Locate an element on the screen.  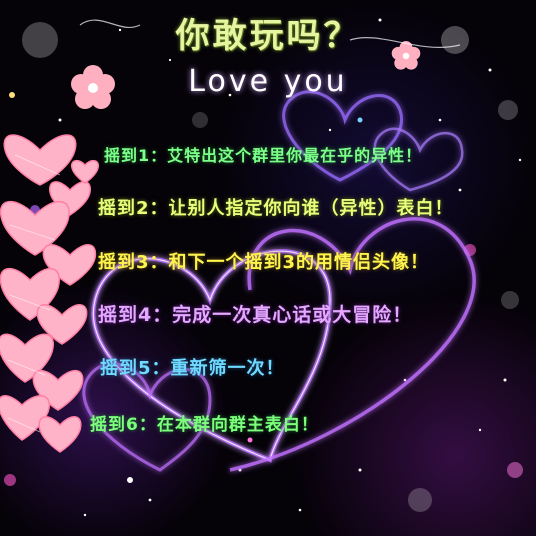
vine-decoration is located at coordinates (270, 34).